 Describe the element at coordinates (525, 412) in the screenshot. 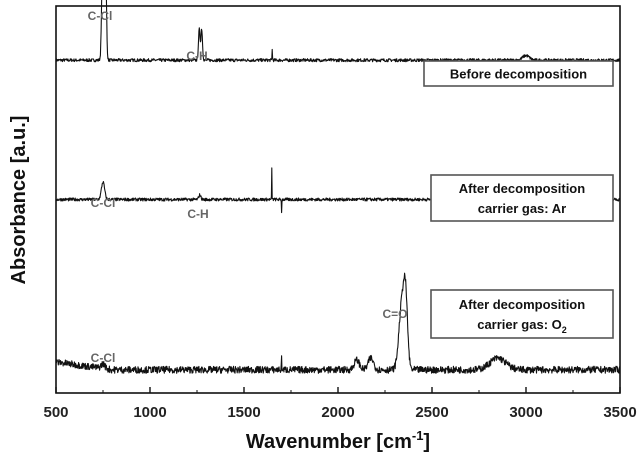

I see `x-tick-label-3000: 3000` at that location.